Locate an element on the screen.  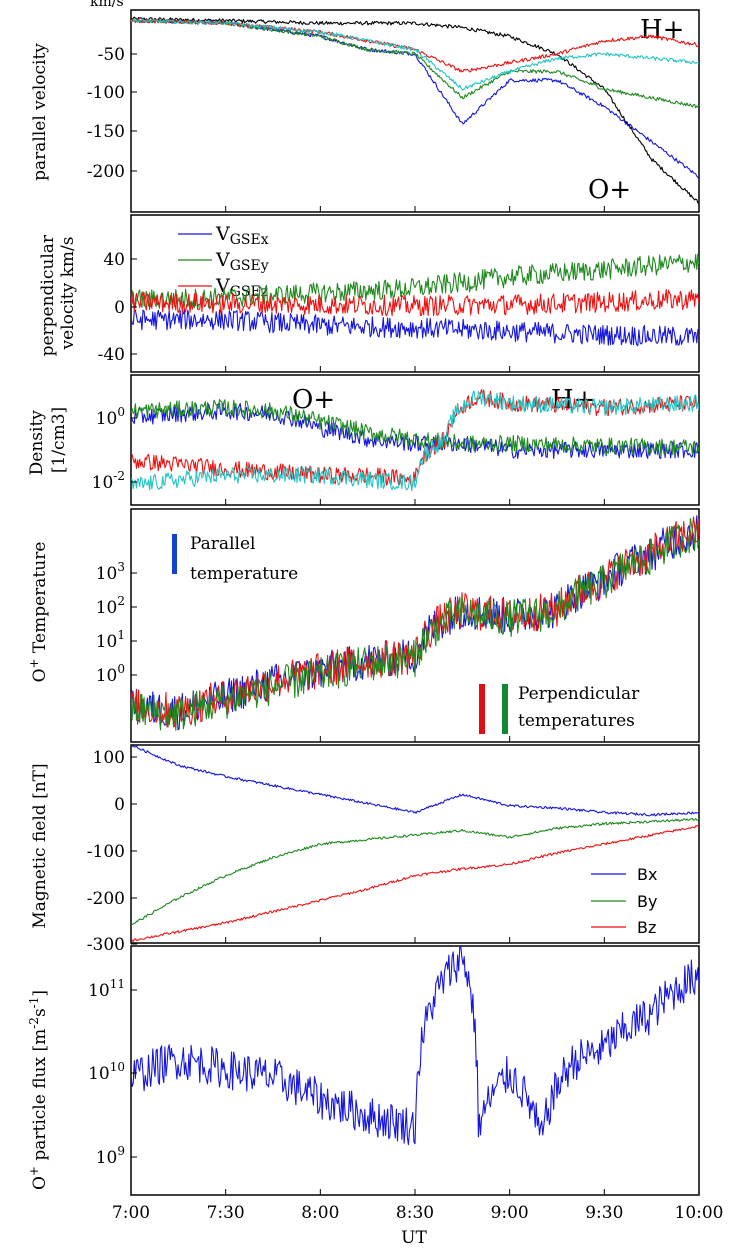
x-axis: UT 7:00 7:30 8:00 8:30 9:00 9:30 10:00 is located at coordinates (418, 1225).